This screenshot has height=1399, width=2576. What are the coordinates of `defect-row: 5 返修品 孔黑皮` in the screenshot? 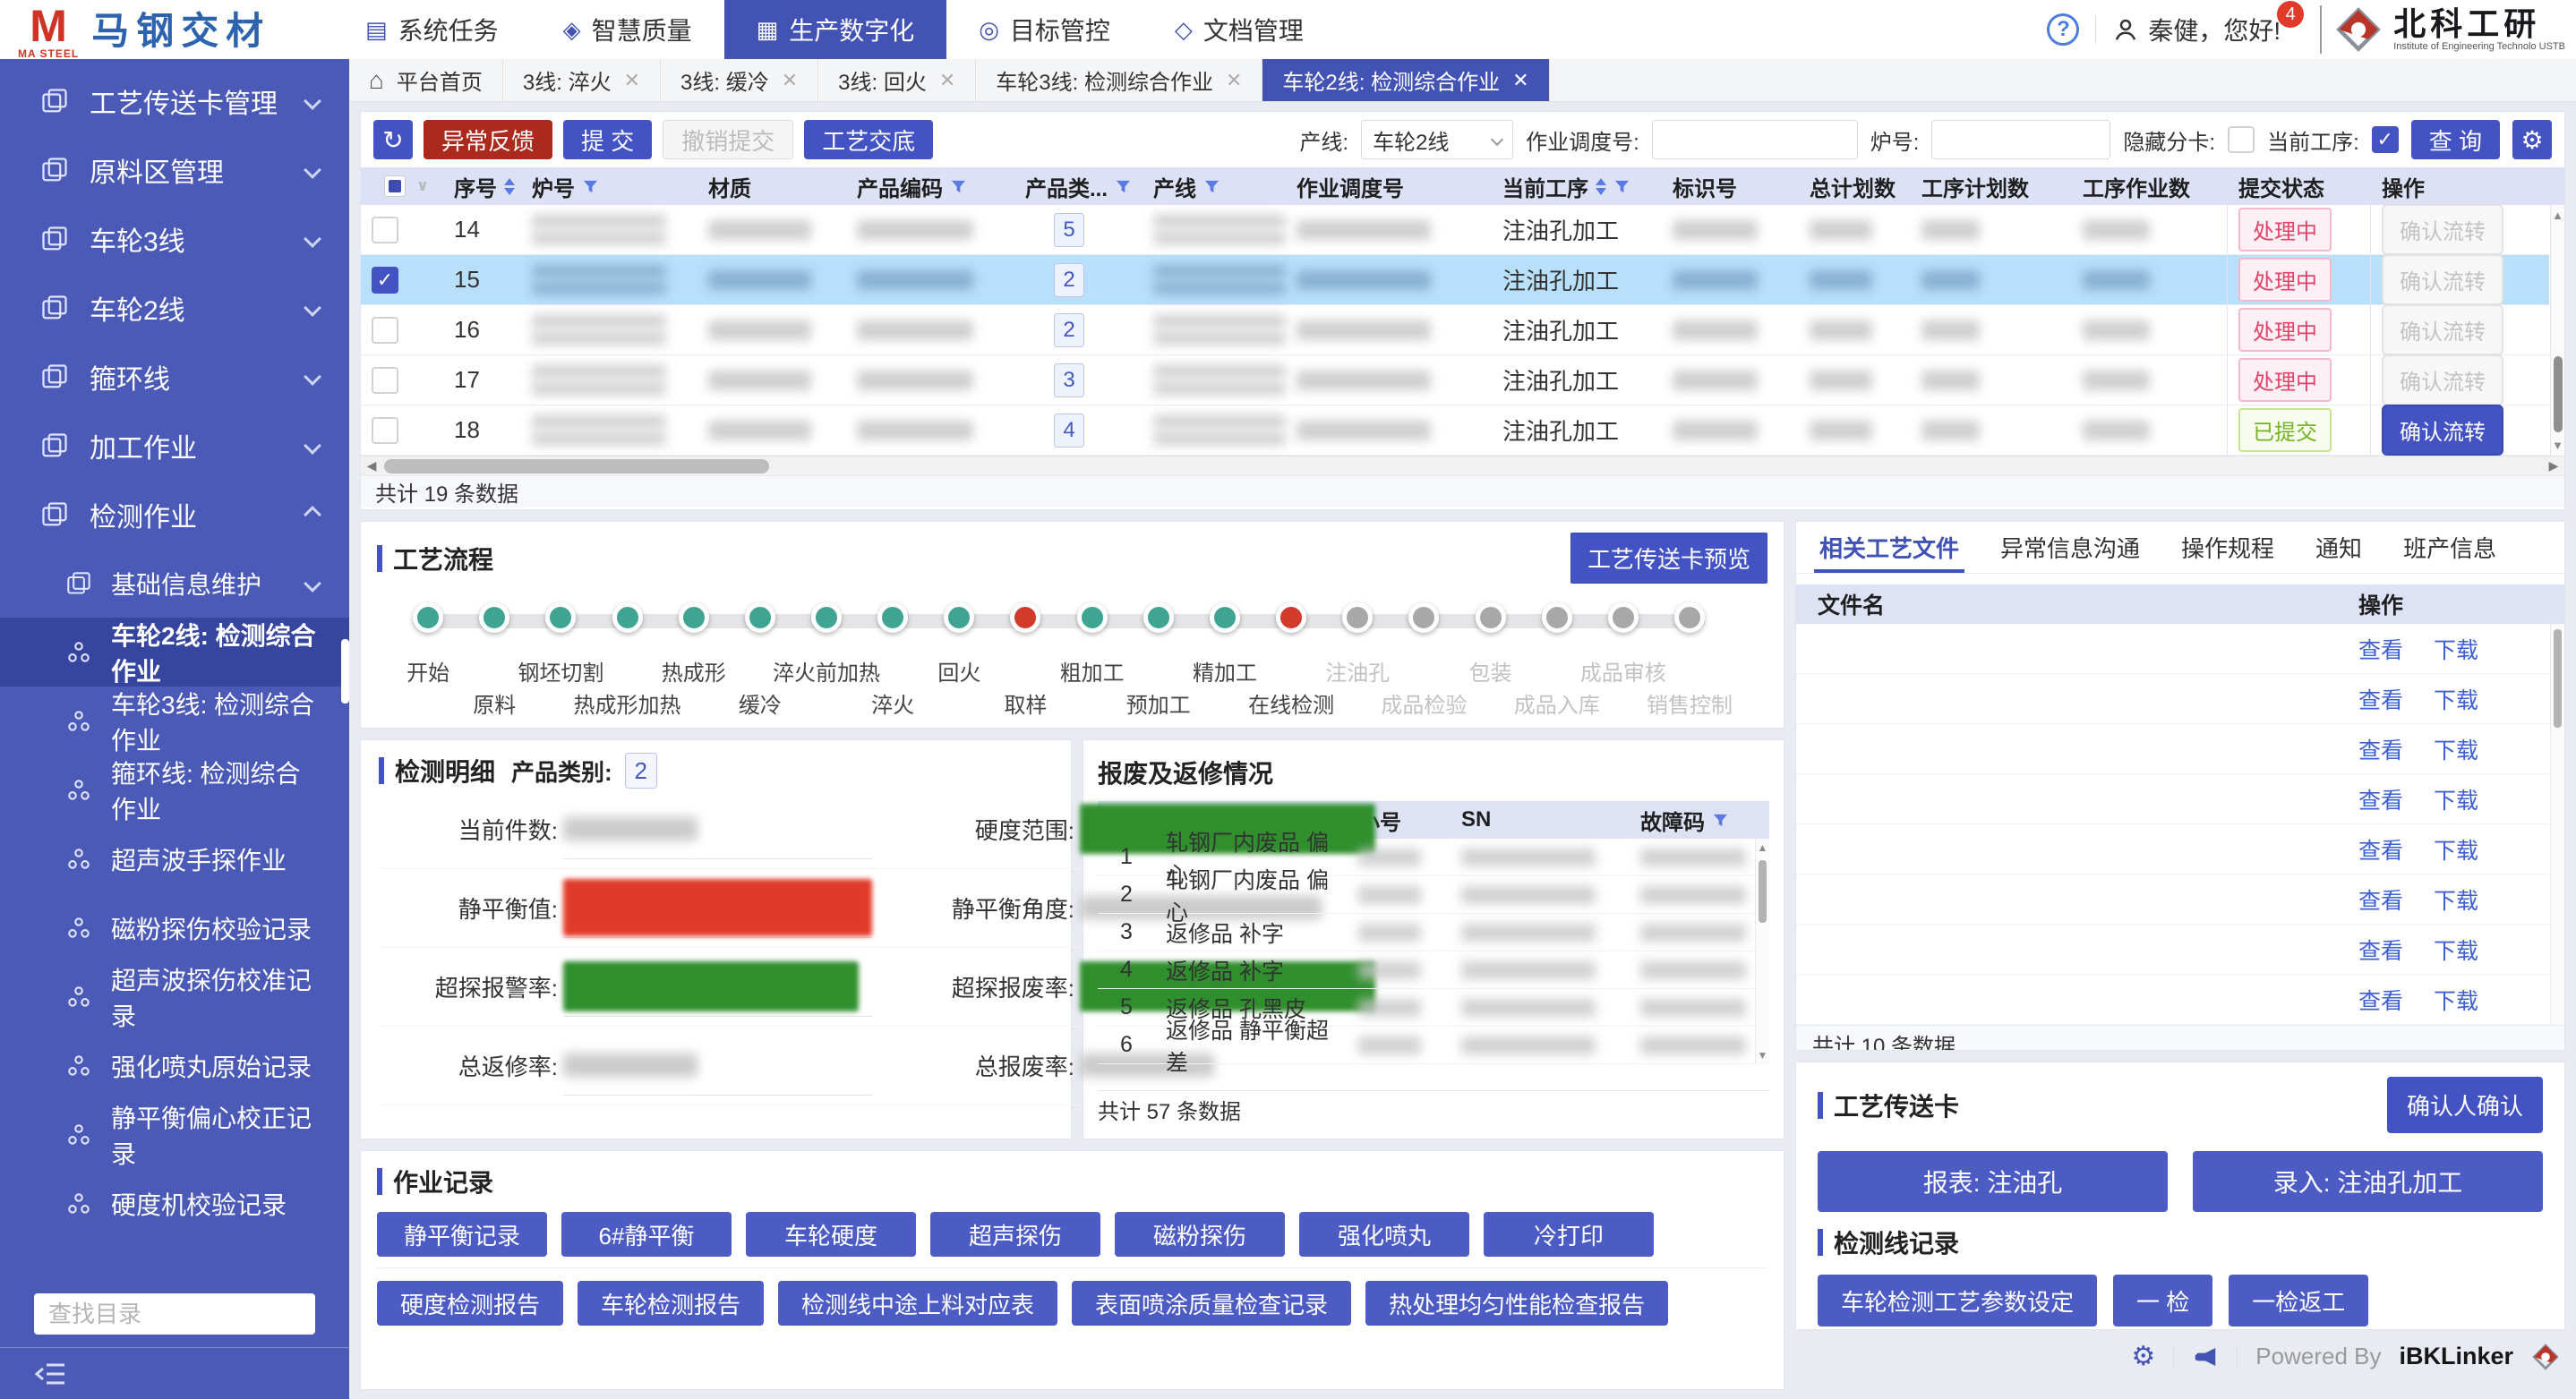 It's located at (1433, 1008).